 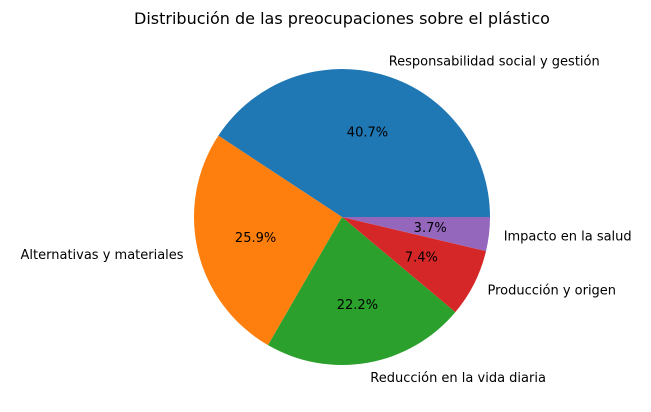 What do you see at coordinates (357, 305) in the screenshot?
I see `pct-label-reduccion-en-la-vida-diaria: 22.2%` at bounding box center [357, 305].